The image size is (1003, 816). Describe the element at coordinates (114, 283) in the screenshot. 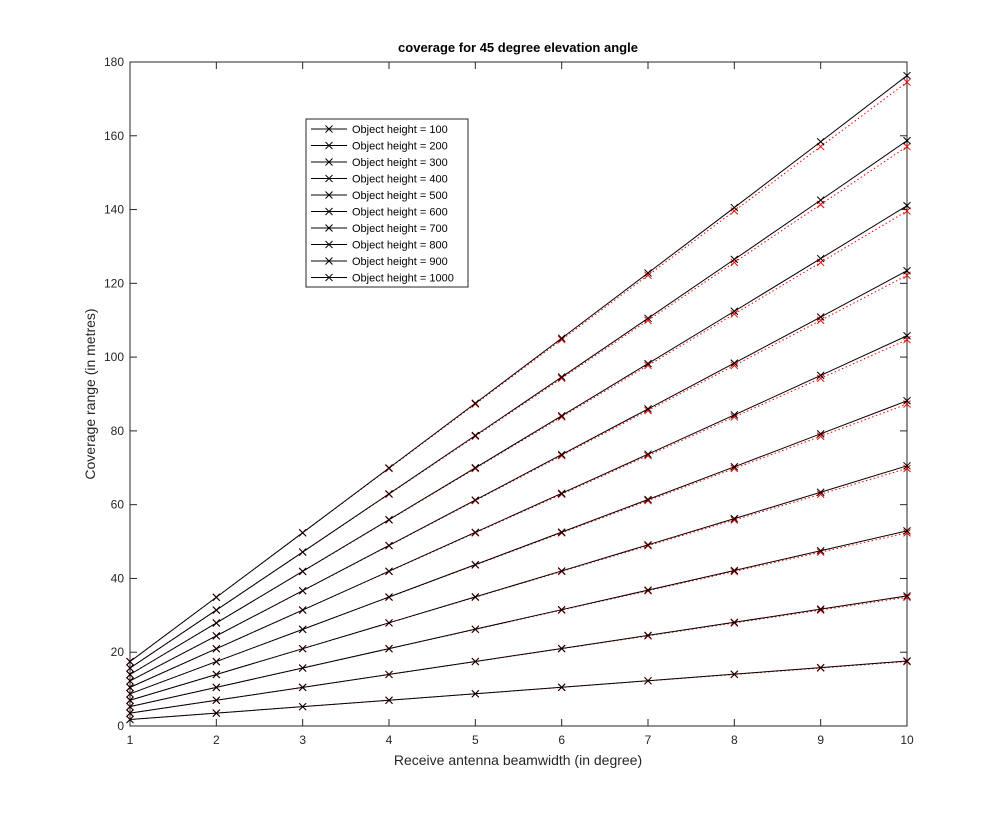

I see `y-tick-label: 120` at that location.